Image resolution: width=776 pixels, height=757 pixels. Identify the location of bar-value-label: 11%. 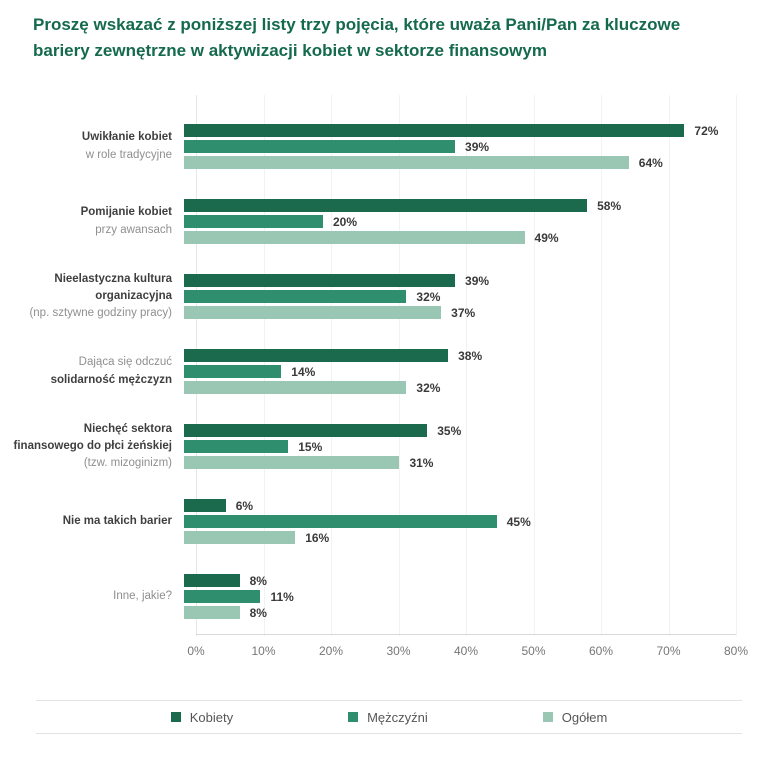
(282, 596).